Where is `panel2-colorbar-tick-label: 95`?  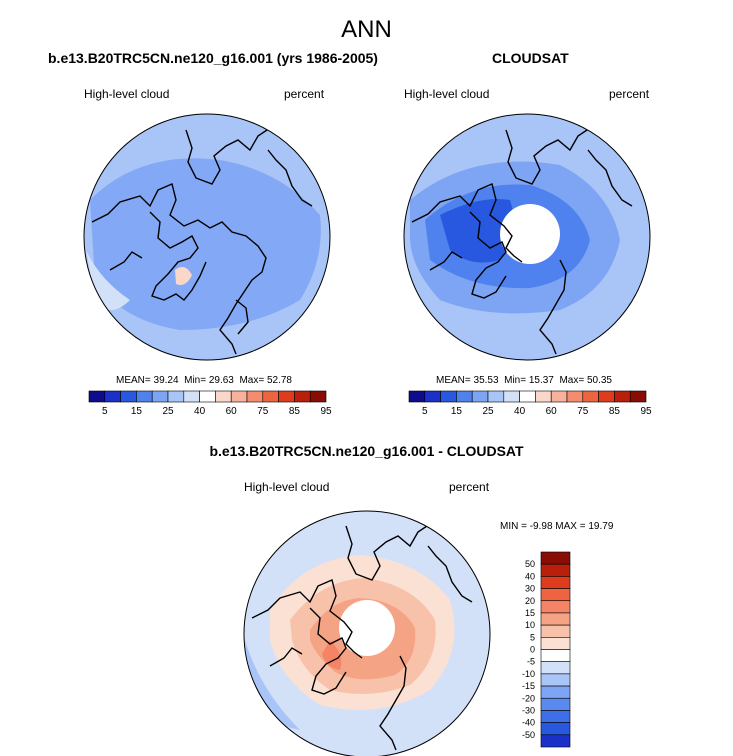 panel2-colorbar-tick-label: 95 is located at coordinates (646, 411).